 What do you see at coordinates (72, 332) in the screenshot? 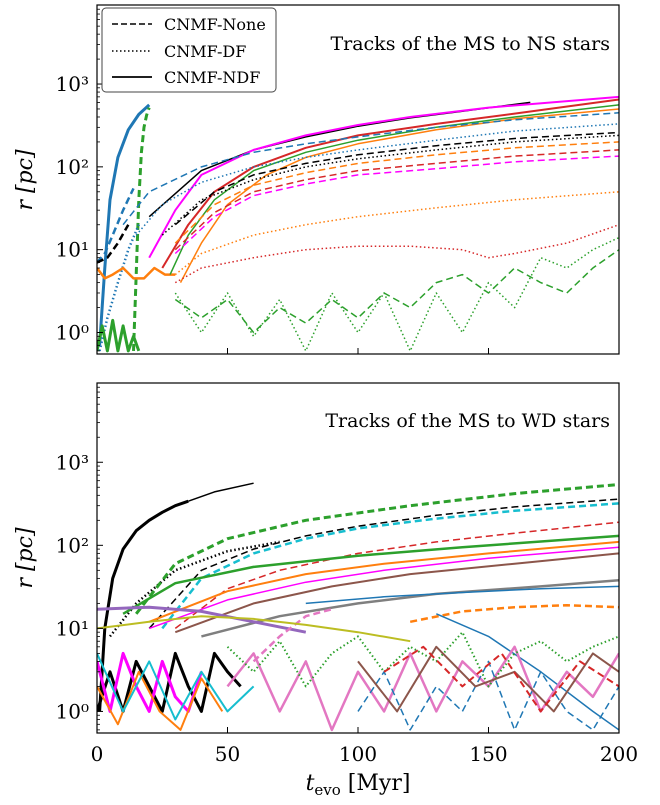
I see `ns-ytick-label-0: 10⁰` at bounding box center [72, 332].